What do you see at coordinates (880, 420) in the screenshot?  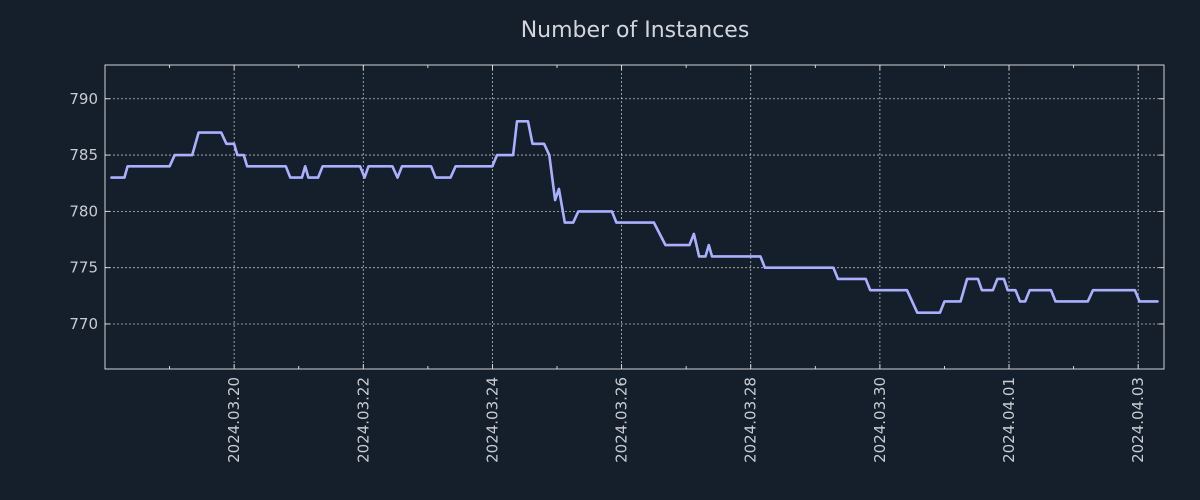 I see `x-tick-label: 2024.03.30` at bounding box center [880, 420].